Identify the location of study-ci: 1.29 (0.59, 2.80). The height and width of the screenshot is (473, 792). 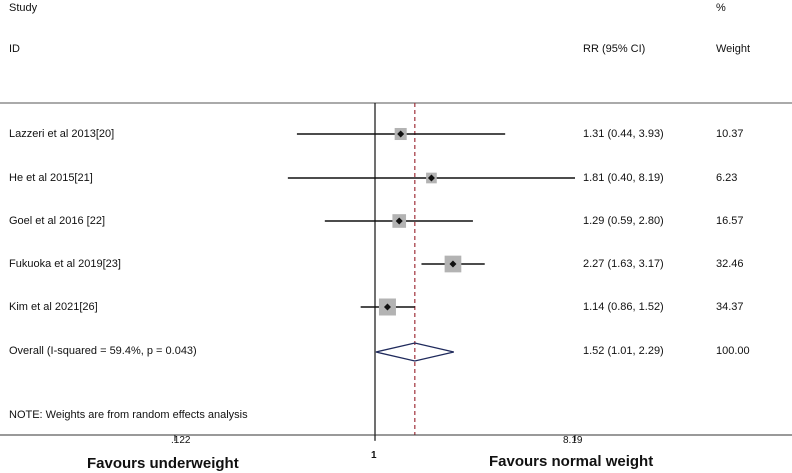
(623, 221).